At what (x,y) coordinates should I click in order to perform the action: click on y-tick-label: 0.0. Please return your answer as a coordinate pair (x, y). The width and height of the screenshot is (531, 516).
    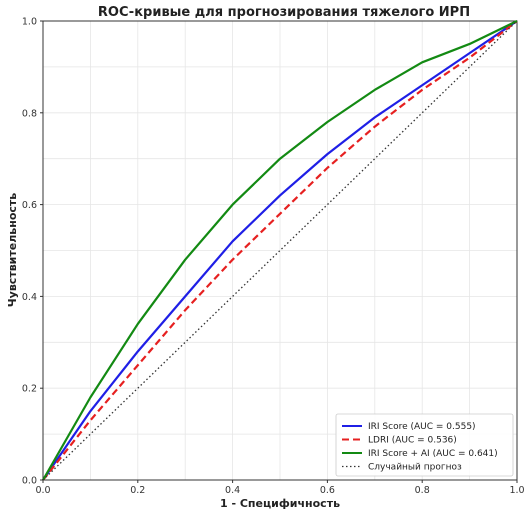
    Looking at the image, I should click on (29, 481).